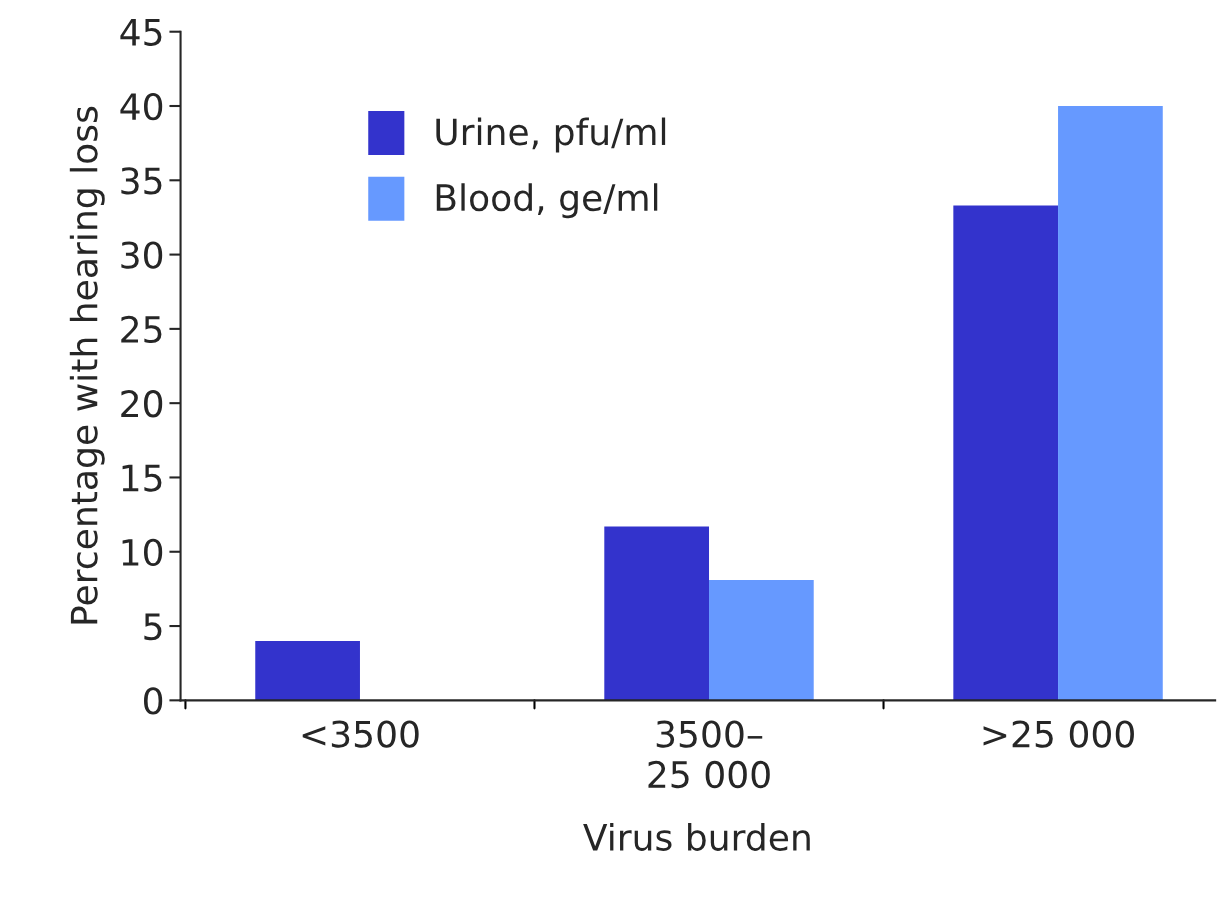 This screenshot has height=906, width=1220. What do you see at coordinates (696, 836) in the screenshot?
I see `x-axis-title: Virus burden` at bounding box center [696, 836].